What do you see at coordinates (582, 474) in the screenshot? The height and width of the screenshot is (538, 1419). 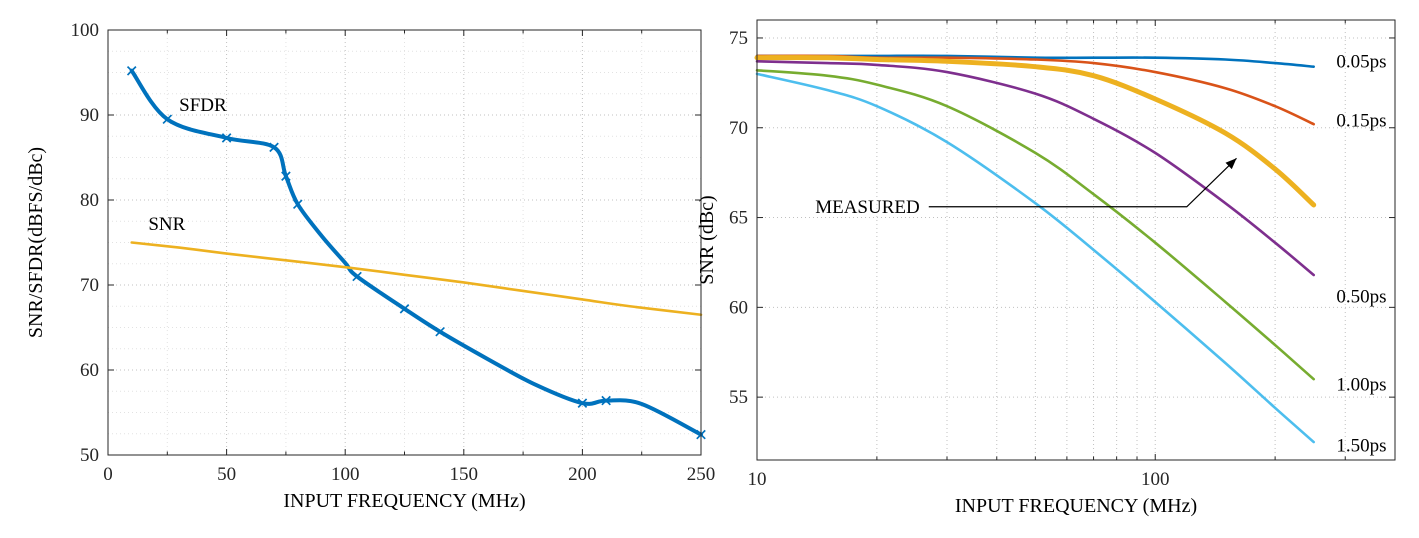 I see `x-tick-label: 200` at bounding box center [582, 474].